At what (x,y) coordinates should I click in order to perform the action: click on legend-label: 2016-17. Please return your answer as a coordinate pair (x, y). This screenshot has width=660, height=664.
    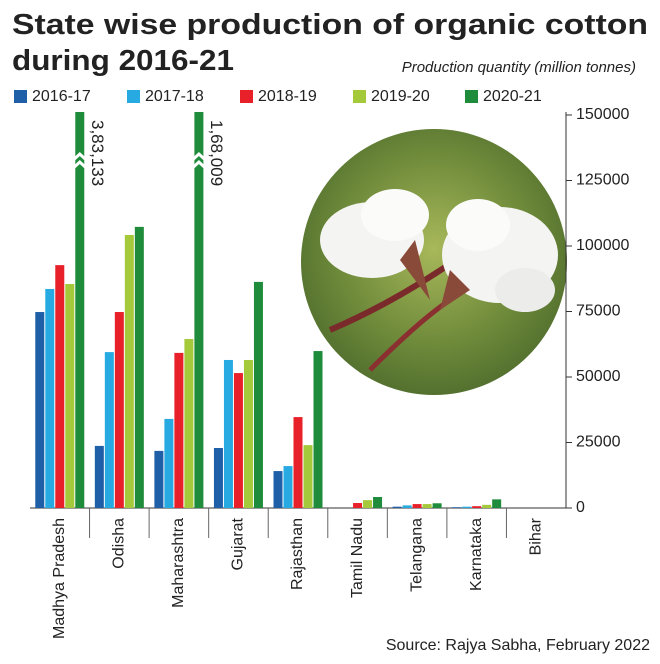
    Looking at the image, I should click on (61, 96).